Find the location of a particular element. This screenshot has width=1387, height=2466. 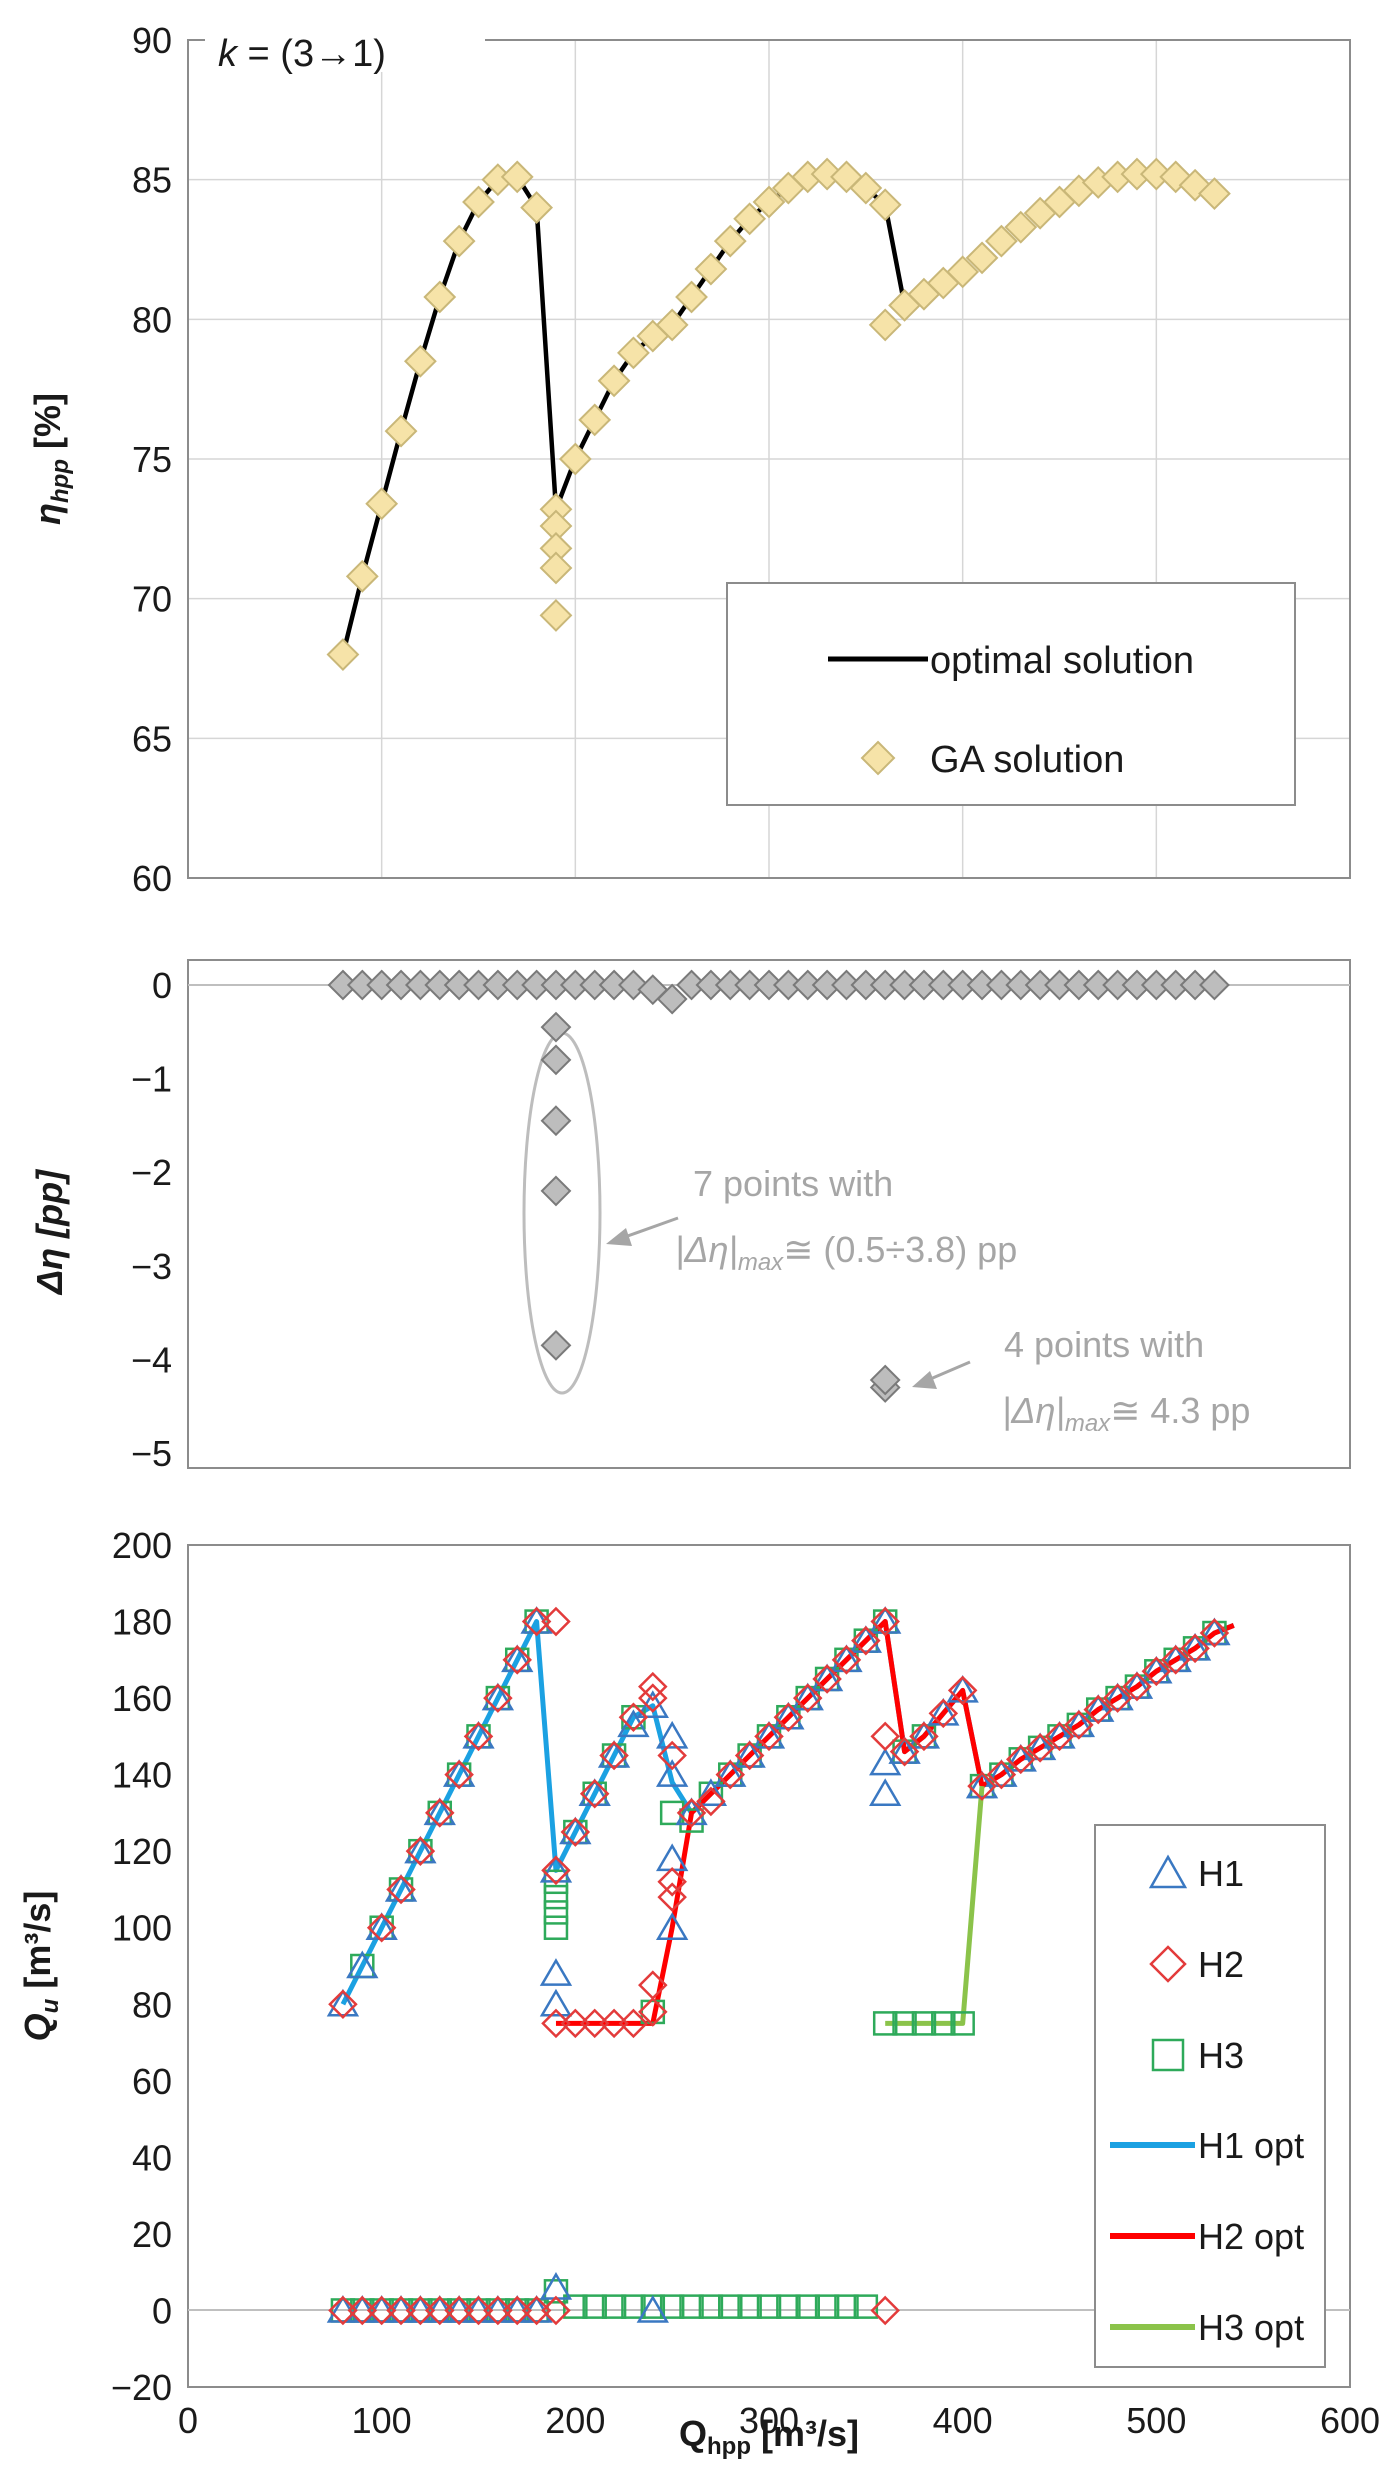

legend-box is located at coordinates (1210, 2096).